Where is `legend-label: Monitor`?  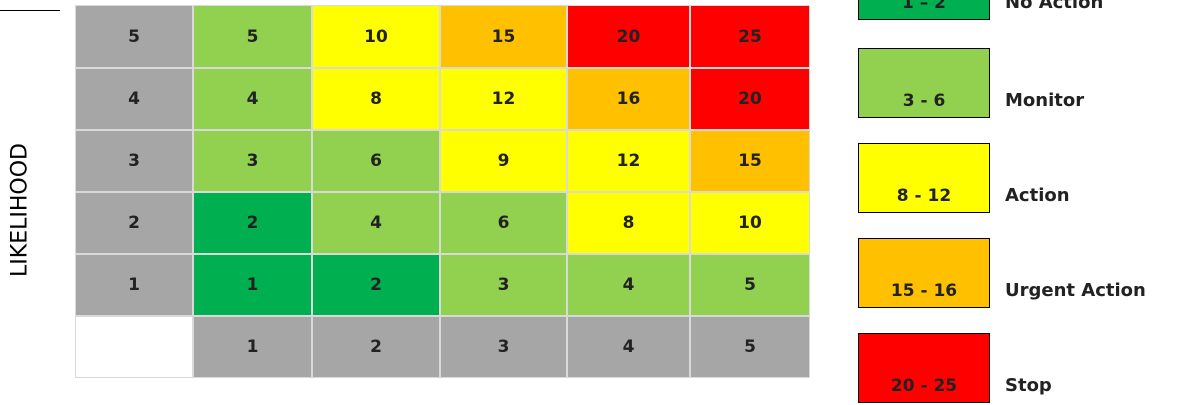 legend-label: Monitor is located at coordinates (1045, 100).